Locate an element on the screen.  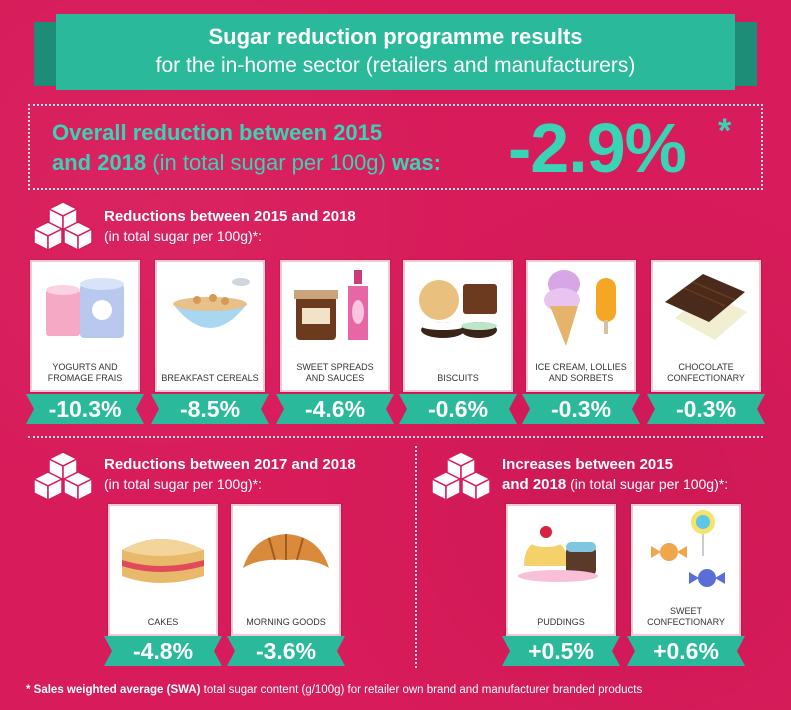
value-tag: +0.5% is located at coordinates (561, 651).